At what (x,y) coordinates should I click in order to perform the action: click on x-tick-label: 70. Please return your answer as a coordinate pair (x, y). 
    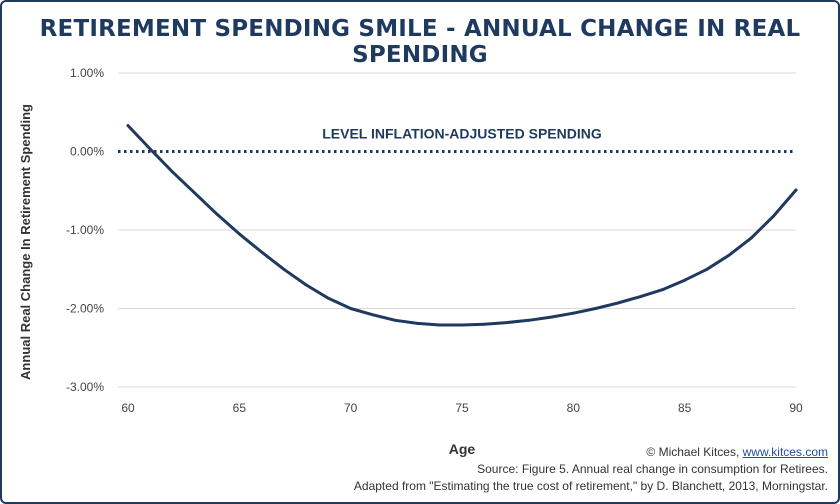
    Looking at the image, I should click on (351, 408).